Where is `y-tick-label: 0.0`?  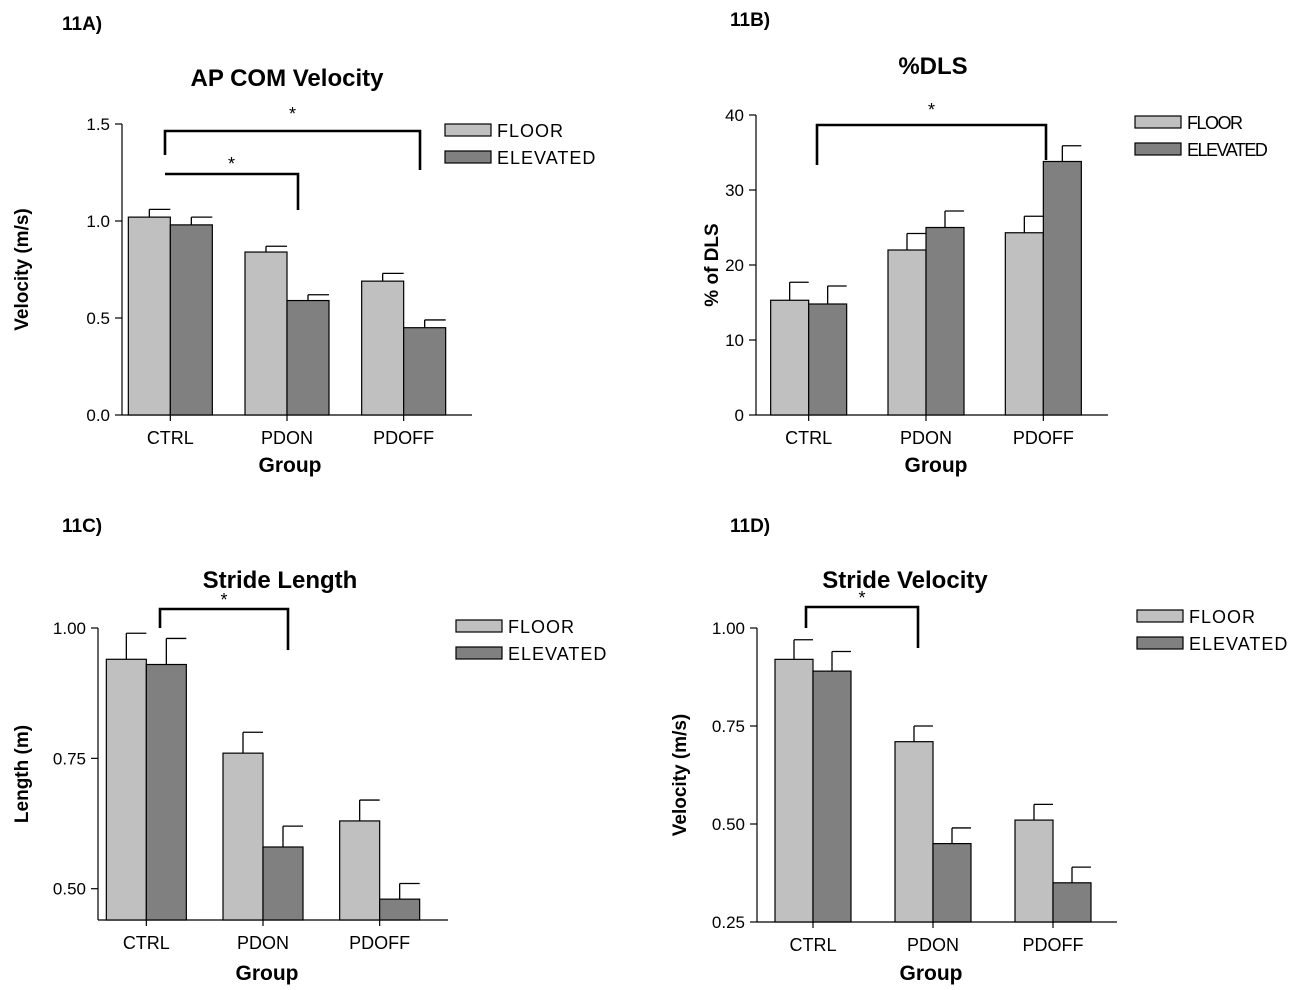
y-tick-label: 0.0 is located at coordinates (98, 415).